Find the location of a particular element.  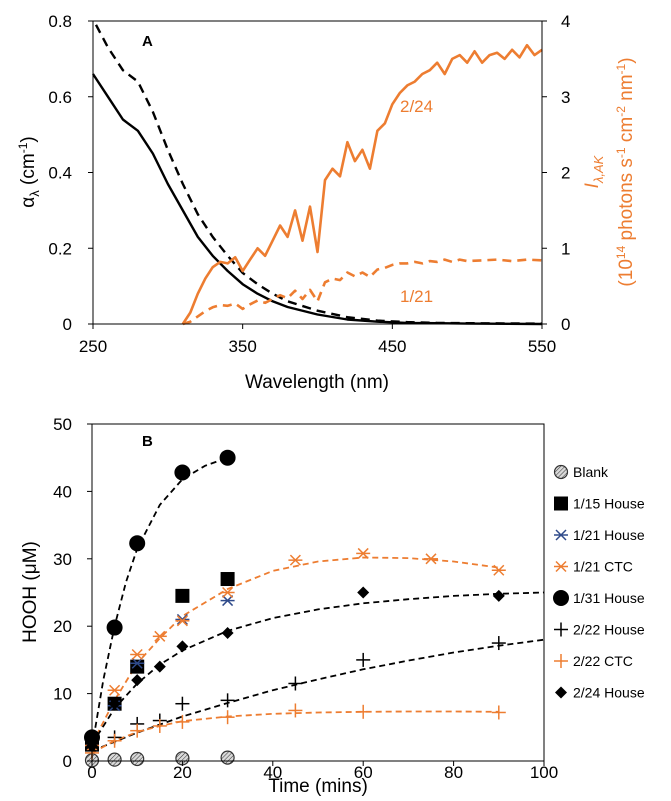

panel-b-y-tick-label: 50 is located at coordinates (62, 424).